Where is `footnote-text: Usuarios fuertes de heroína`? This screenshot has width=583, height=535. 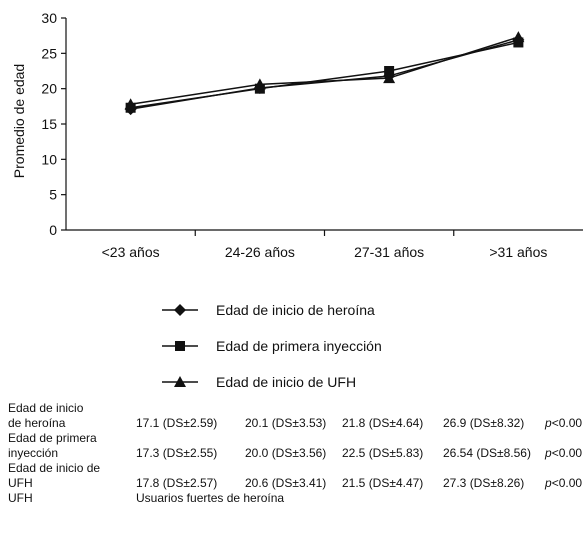 footnote-text: Usuarios fuertes de heroína is located at coordinates (210, 498).